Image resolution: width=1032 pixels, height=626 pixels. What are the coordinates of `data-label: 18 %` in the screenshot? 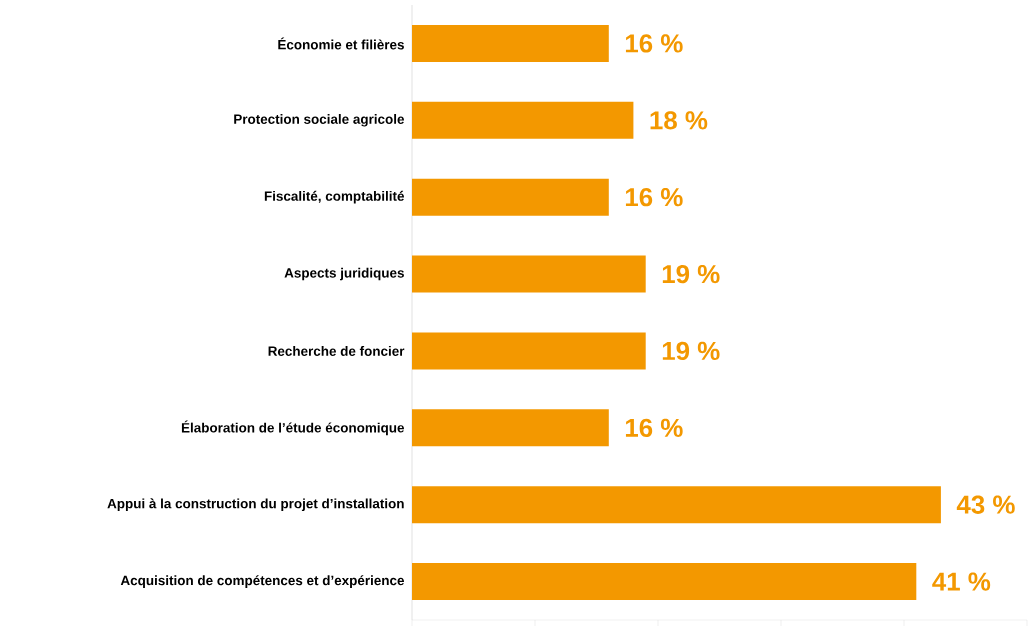 It's located at (679, 120).